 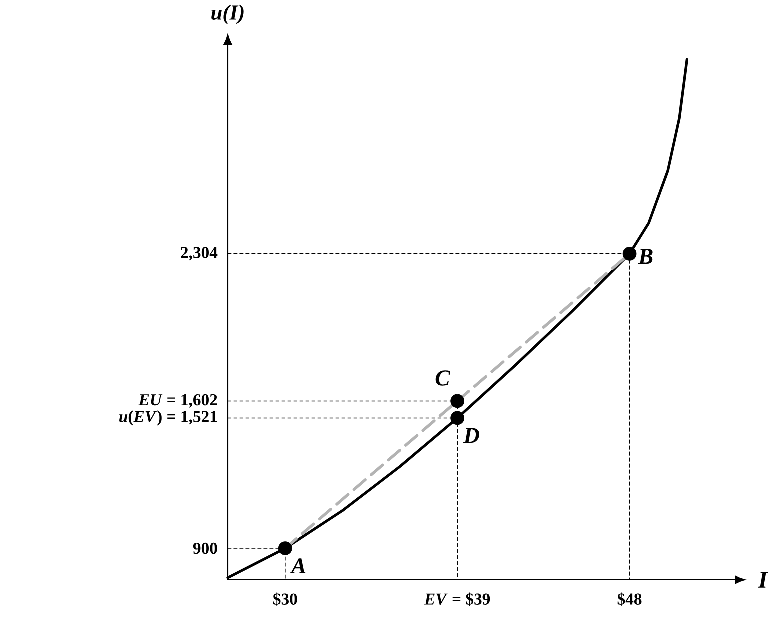 I want to click on annotation: B, so click(x=645, y=256).